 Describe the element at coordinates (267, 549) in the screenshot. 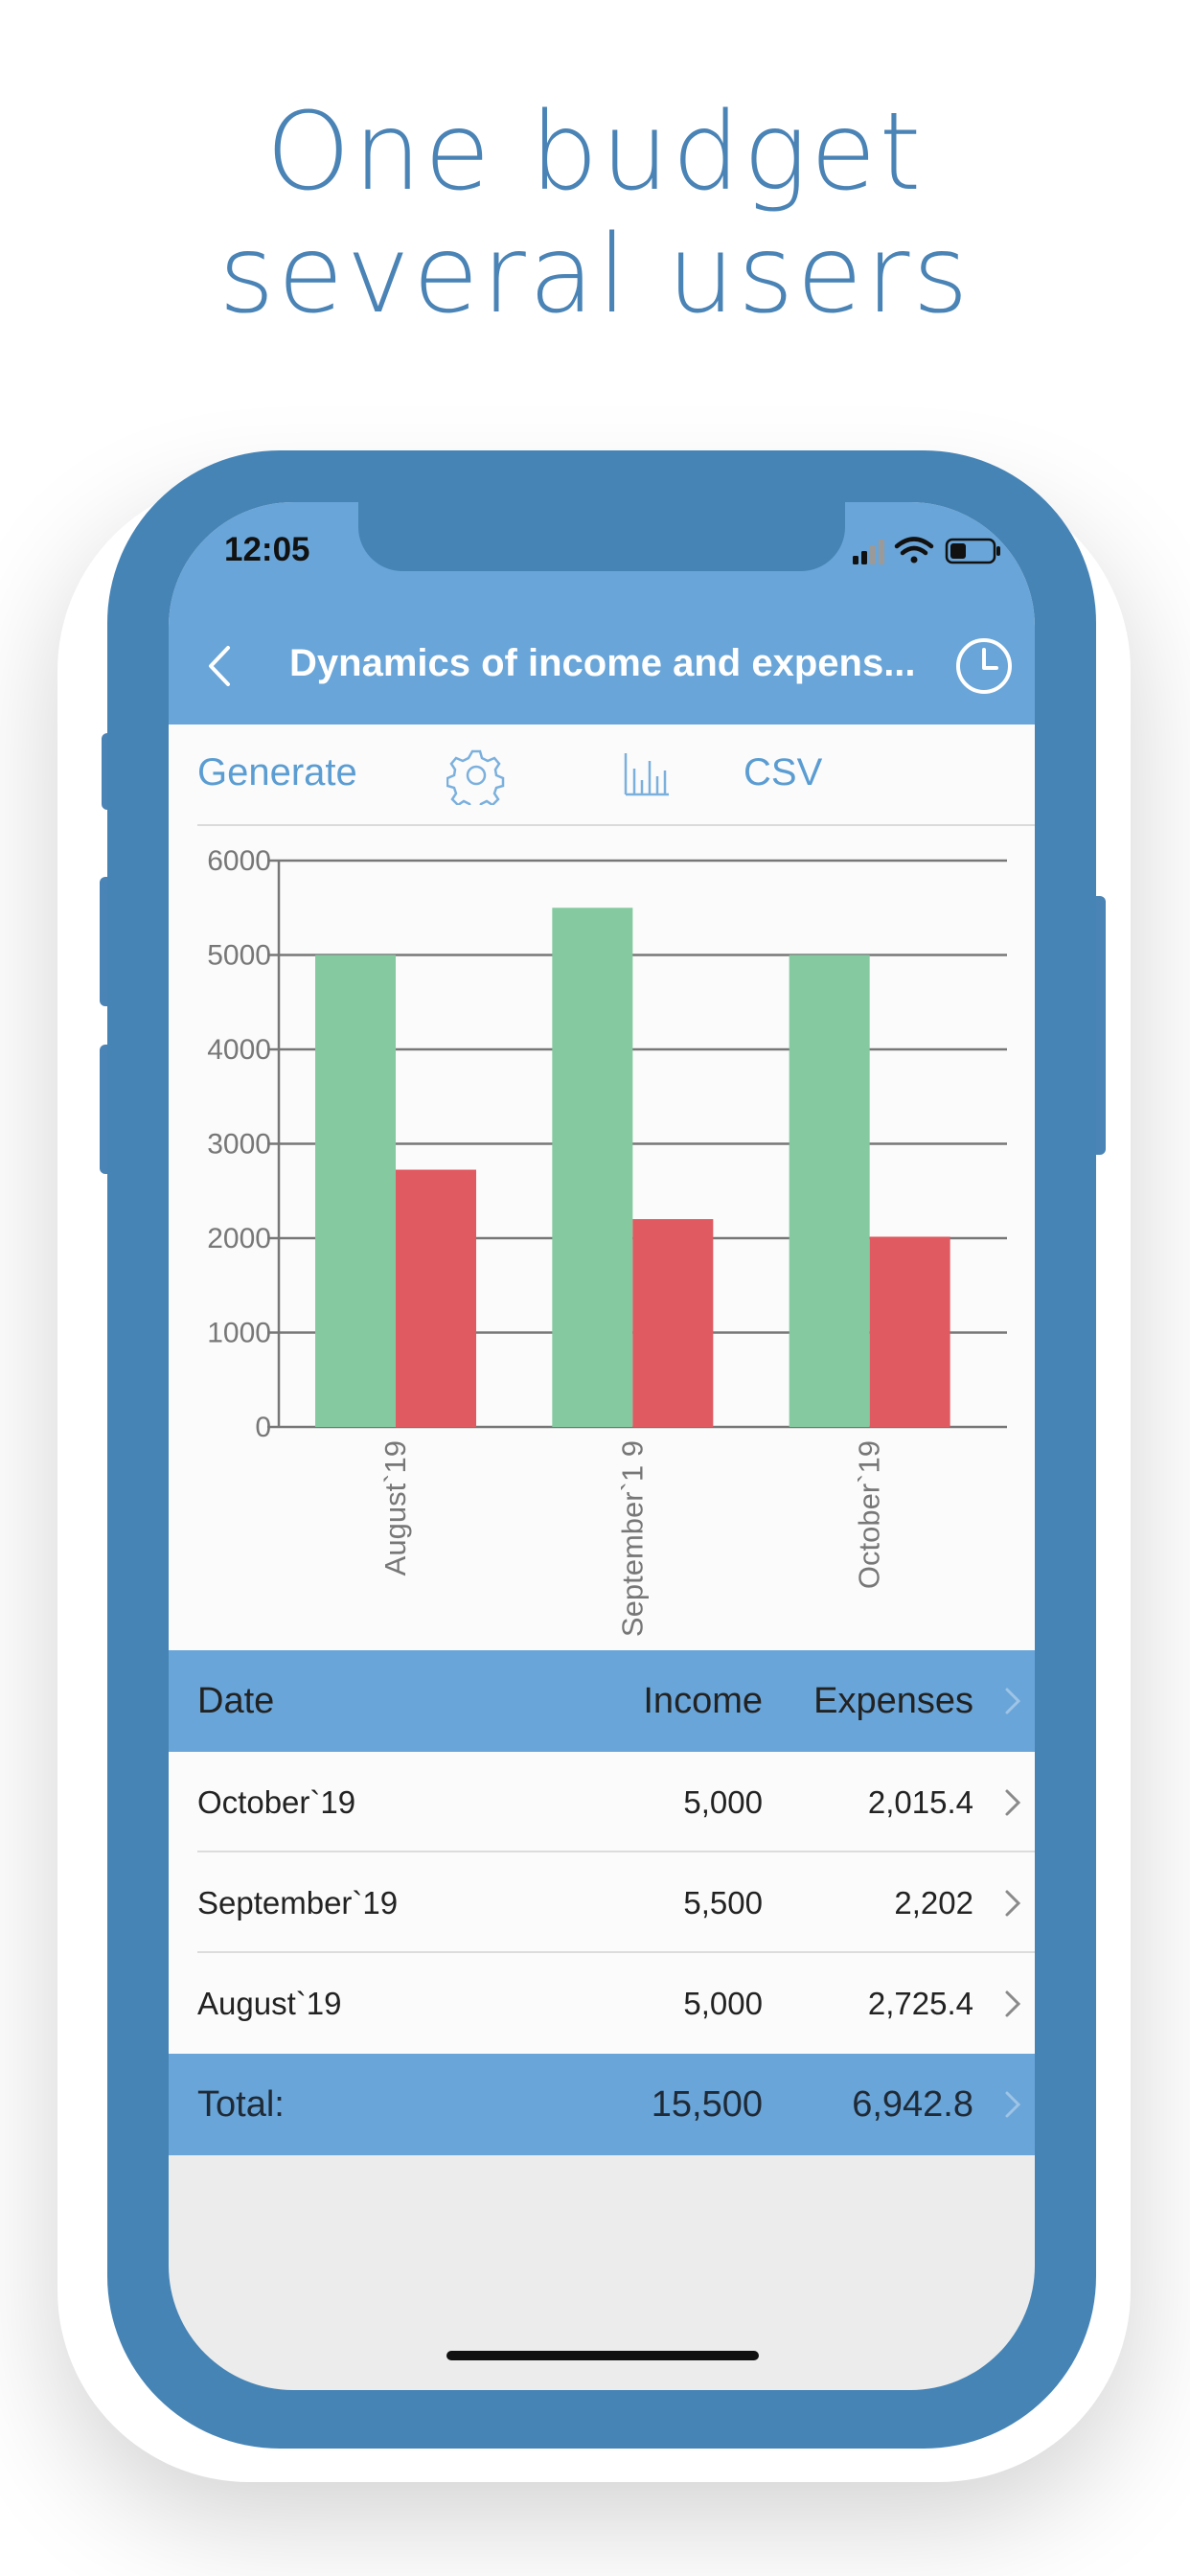

I see `status-time: 12:05` at that location.